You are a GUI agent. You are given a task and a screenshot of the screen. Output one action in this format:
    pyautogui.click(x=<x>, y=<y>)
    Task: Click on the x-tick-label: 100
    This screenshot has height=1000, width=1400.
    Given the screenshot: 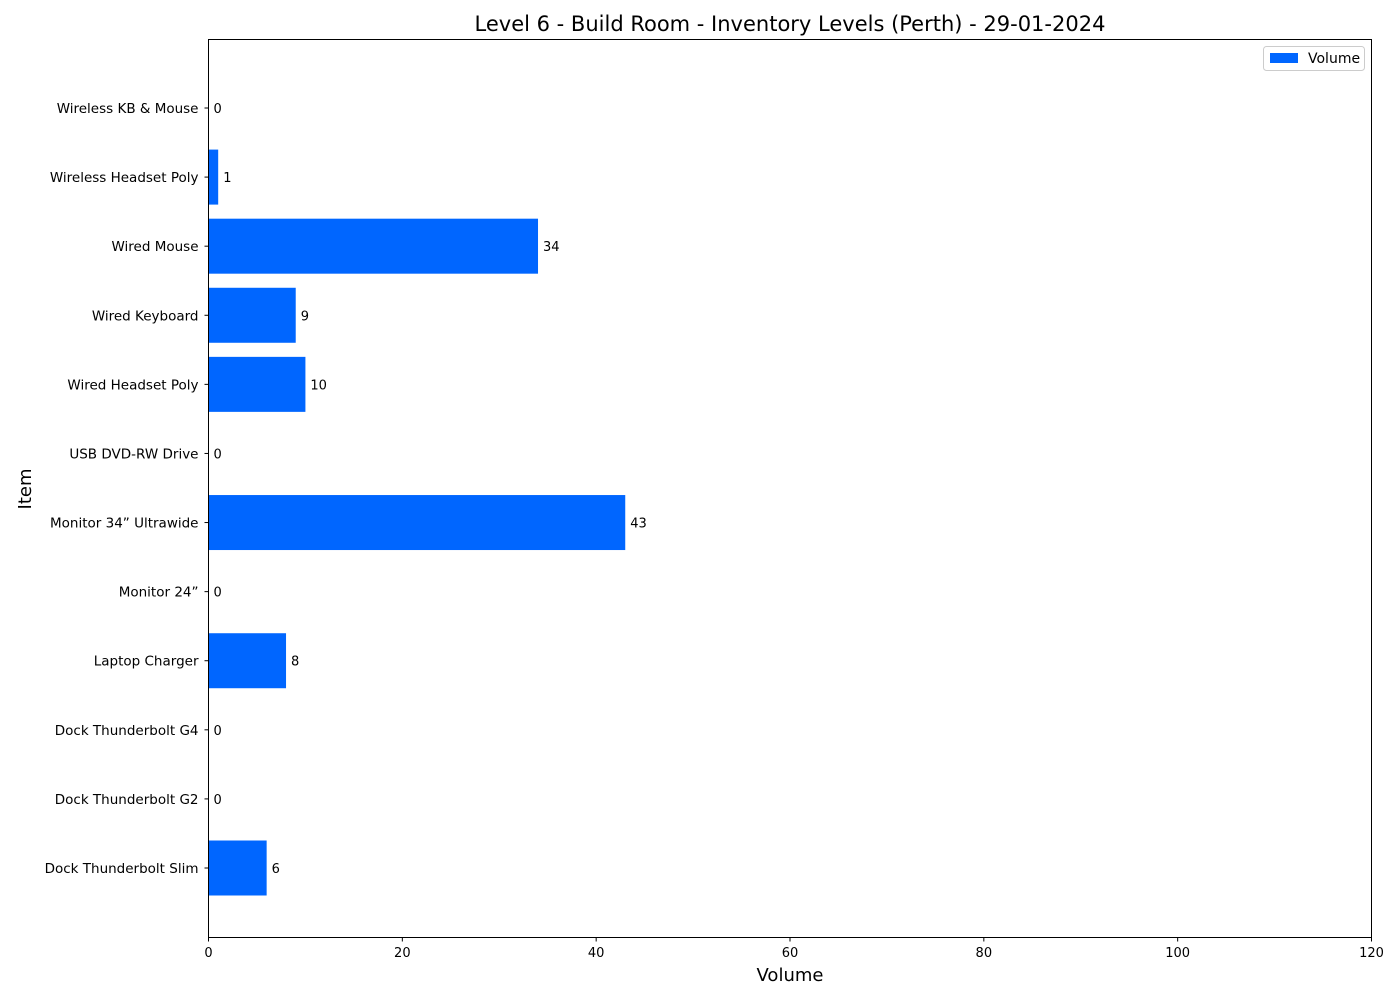 What is the action you would take?
    pyautogui.click(x=1177, y=953)
    